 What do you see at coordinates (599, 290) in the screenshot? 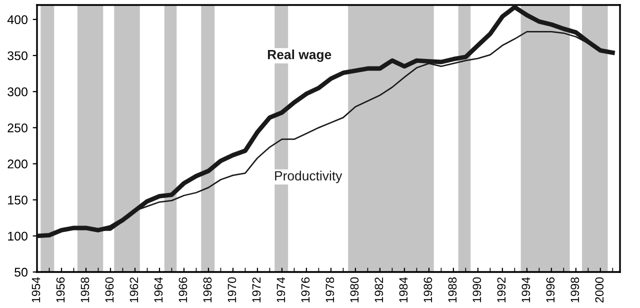
I see `x-tick-label: 2000` at bounding box center [599, 290].